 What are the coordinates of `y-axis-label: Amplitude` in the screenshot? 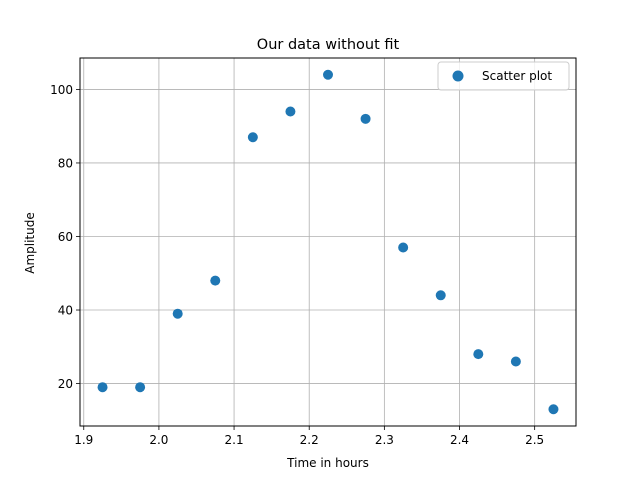 It's located at (30, 243).